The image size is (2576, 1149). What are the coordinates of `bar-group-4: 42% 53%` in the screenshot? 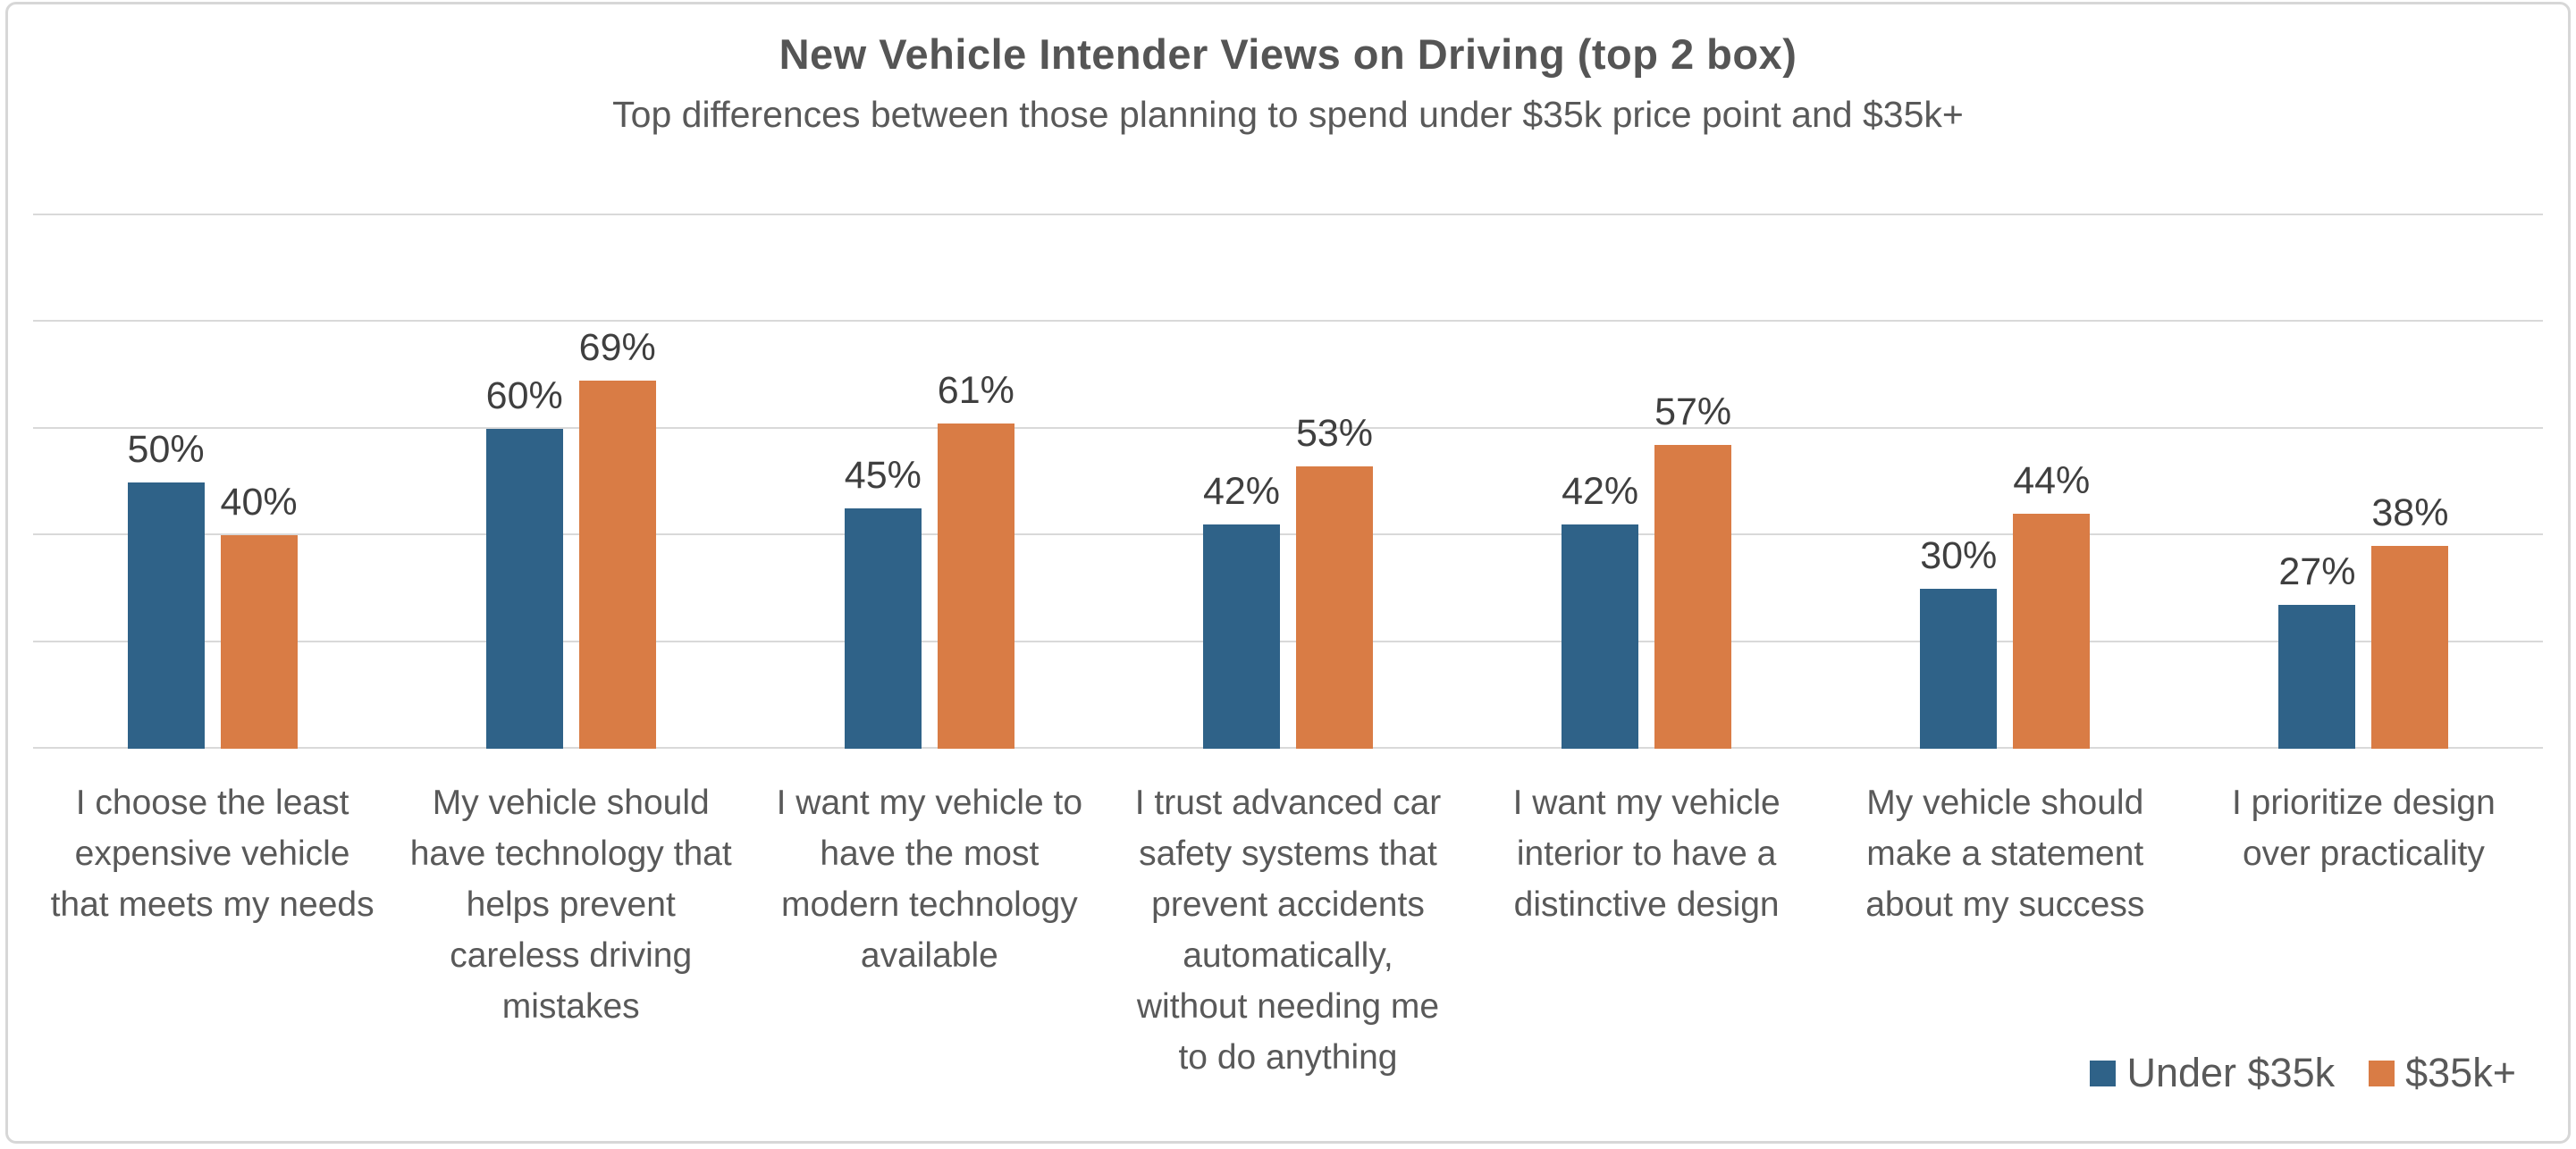 It's located at (1288, 482).